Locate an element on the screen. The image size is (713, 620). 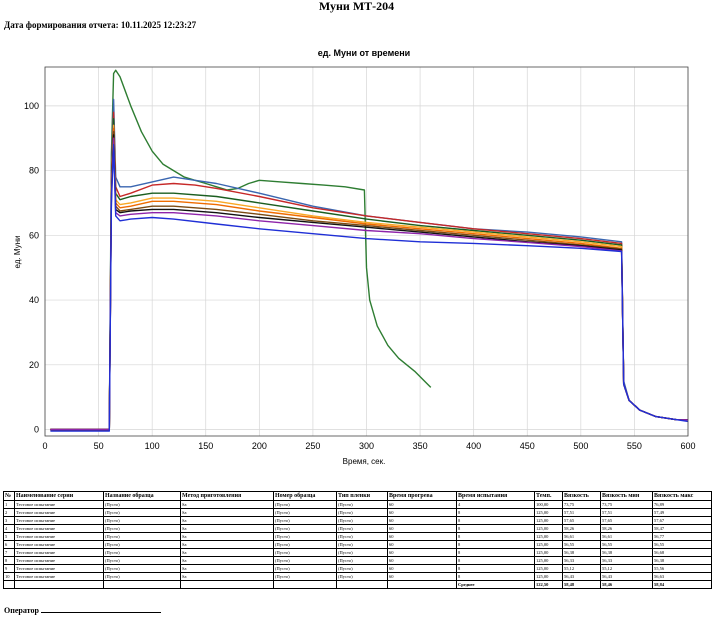
table-cell: 58,47 is located at coordinates (682, 528).